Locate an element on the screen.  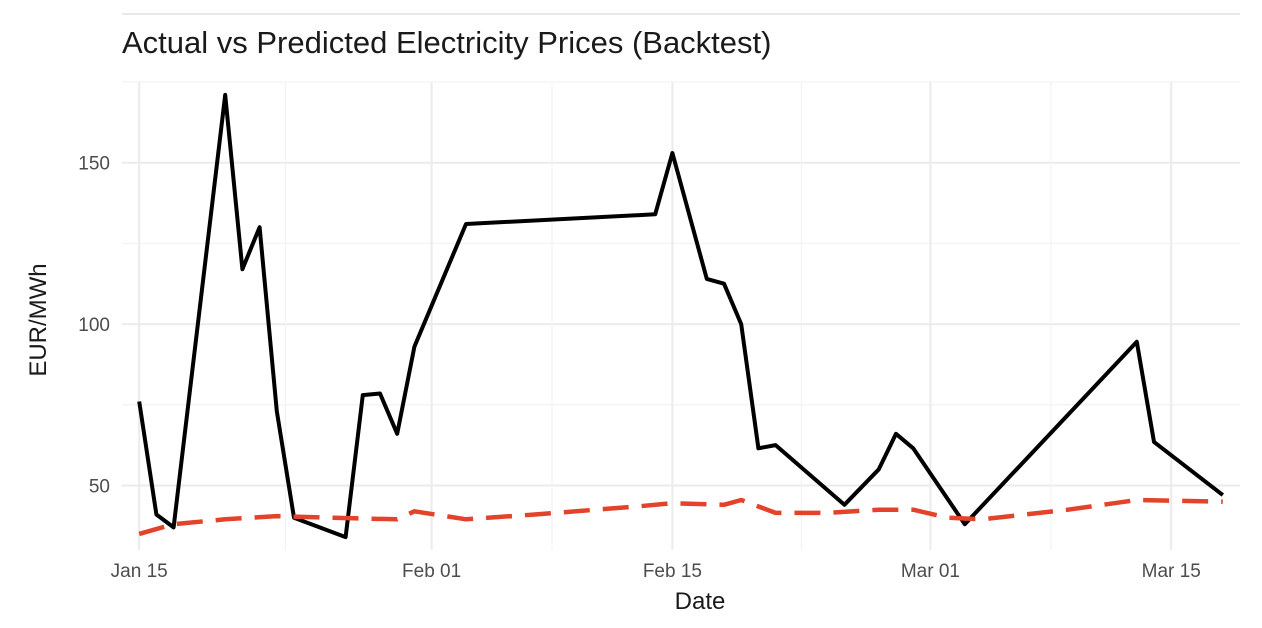
x-tick-label: Jan 15 is located at coordinates (139, 571).